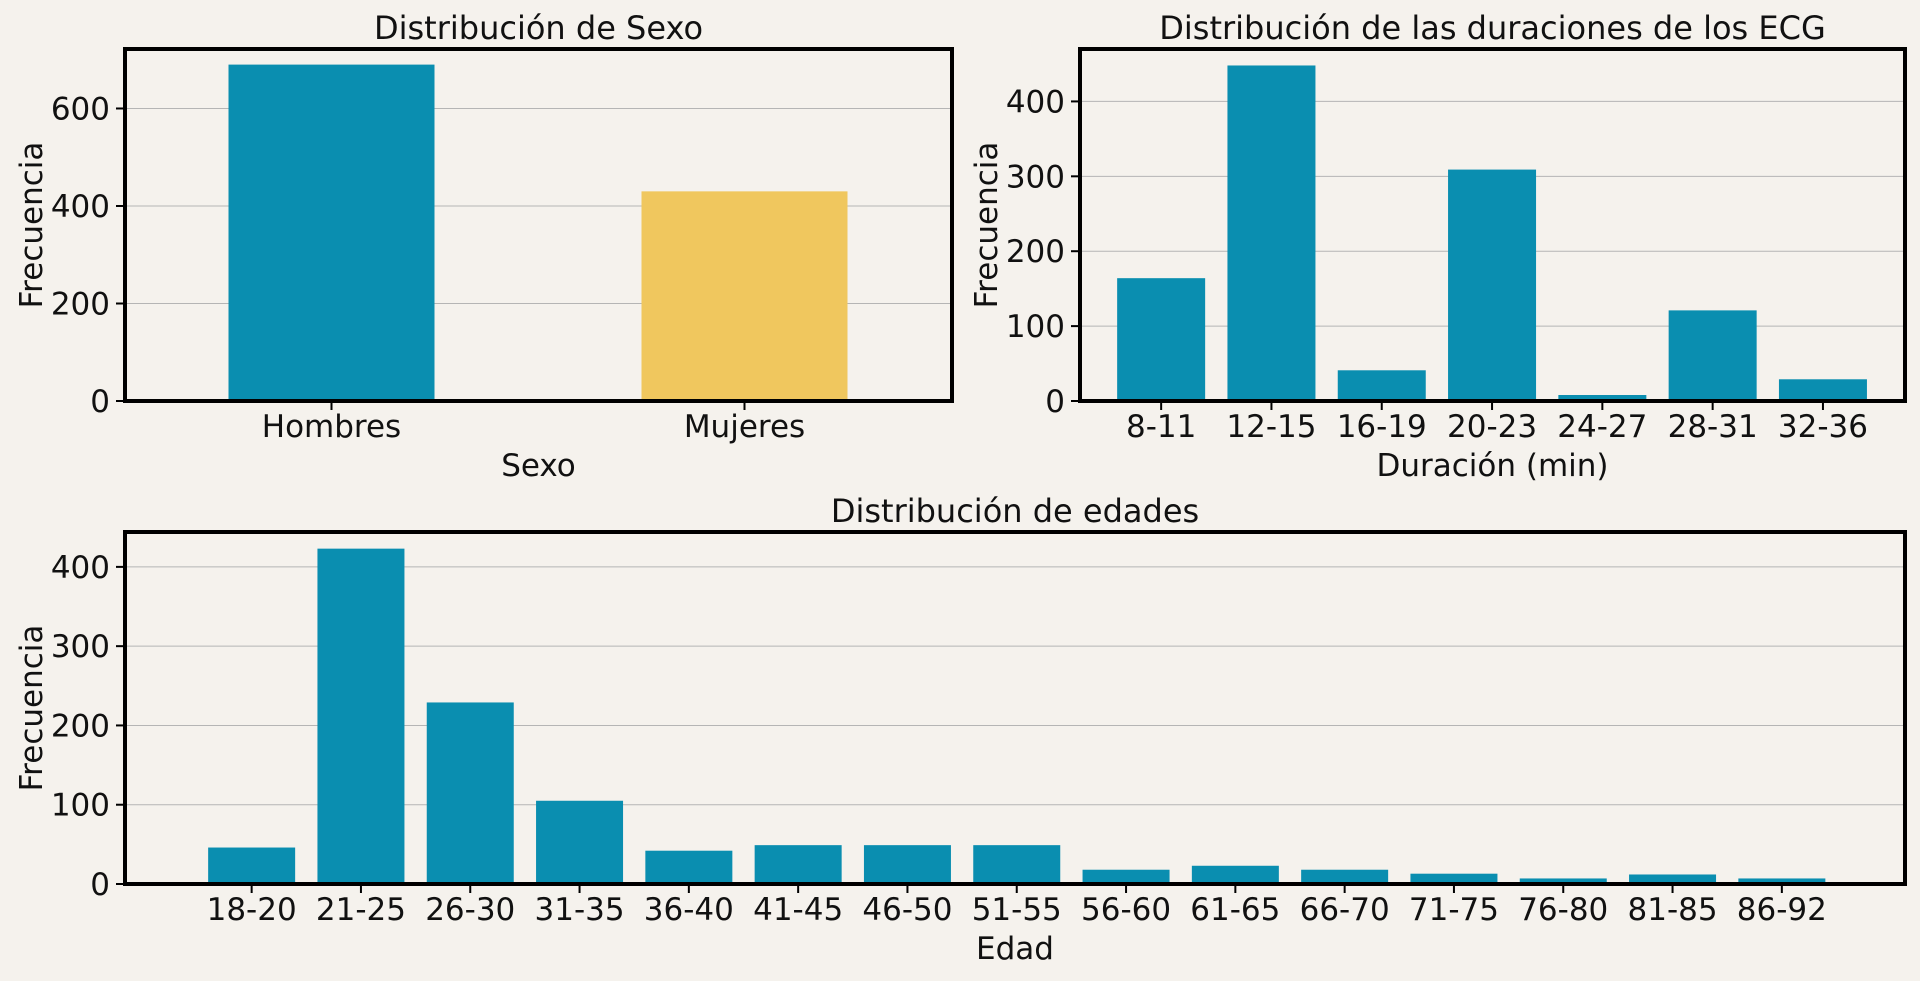  What do you see at coordinates (798, 910) in the screenshot?
I see `x-tick-label: 41-45` at bounding box center [798, 910].